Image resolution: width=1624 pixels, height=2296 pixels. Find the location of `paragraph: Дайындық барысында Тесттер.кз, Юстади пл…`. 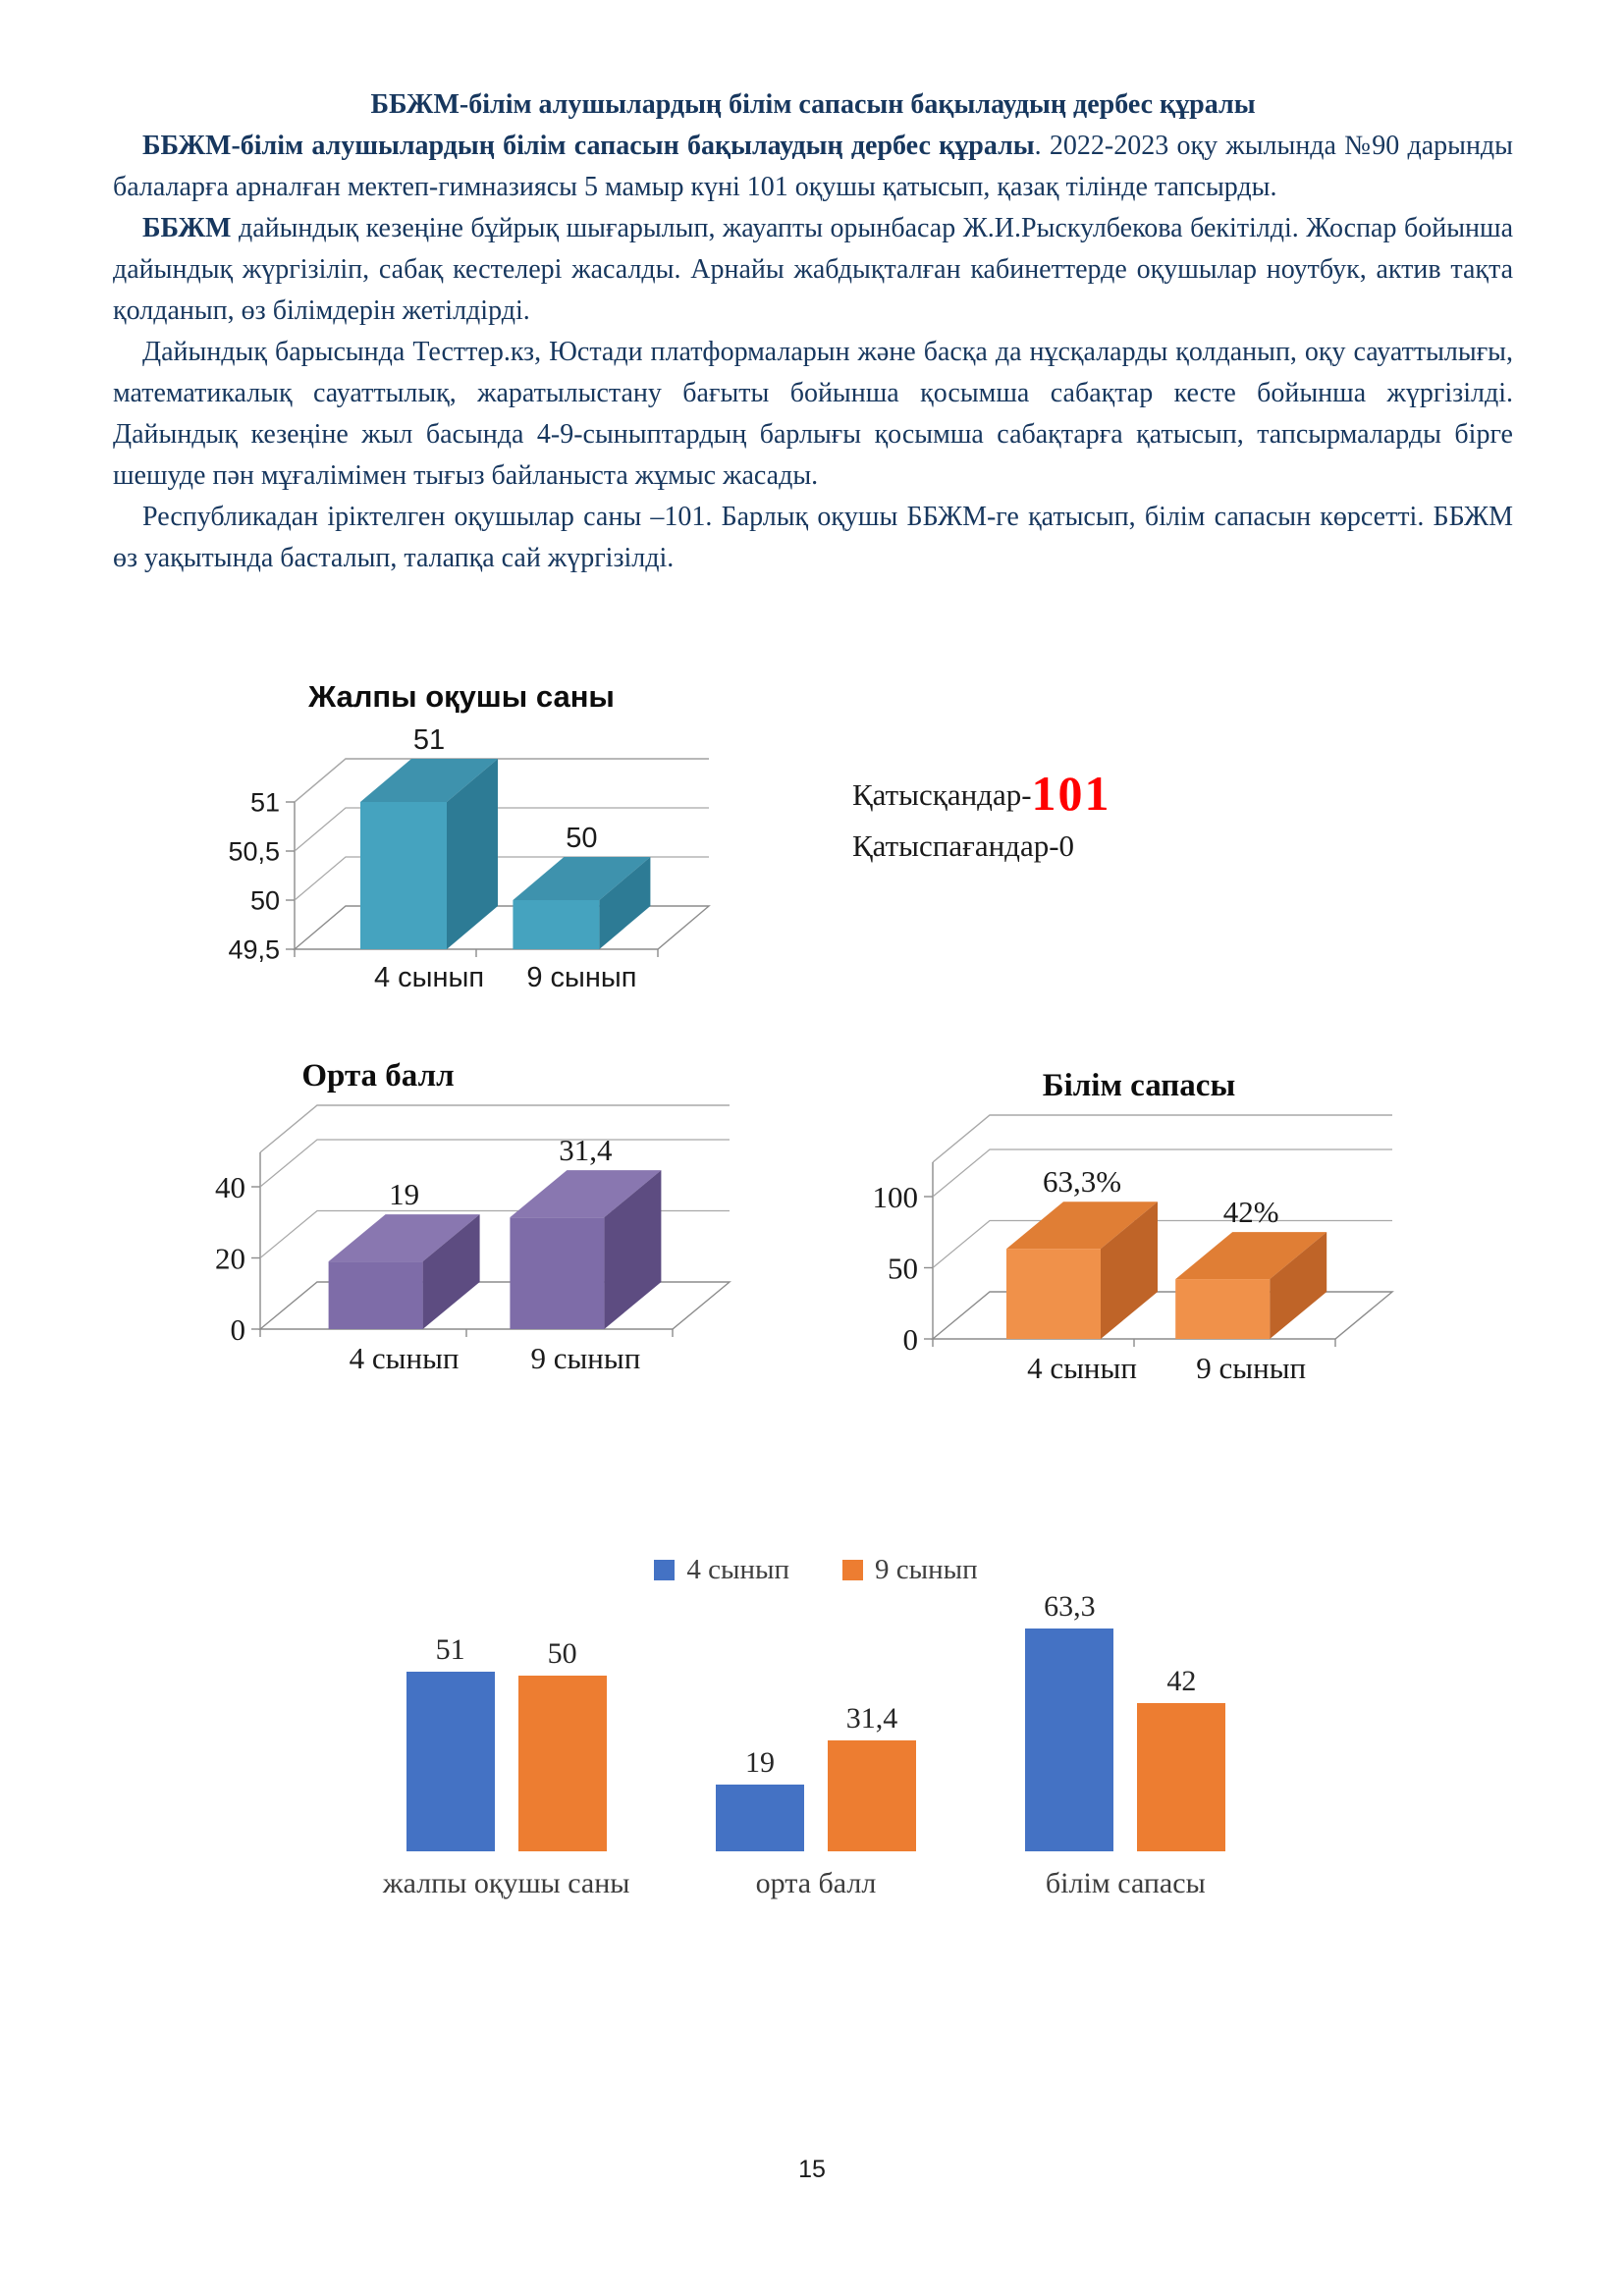

paragraph: Дайындық барысында Тесттер.кз, Юстади пл… is located at coordinates (813, 414).